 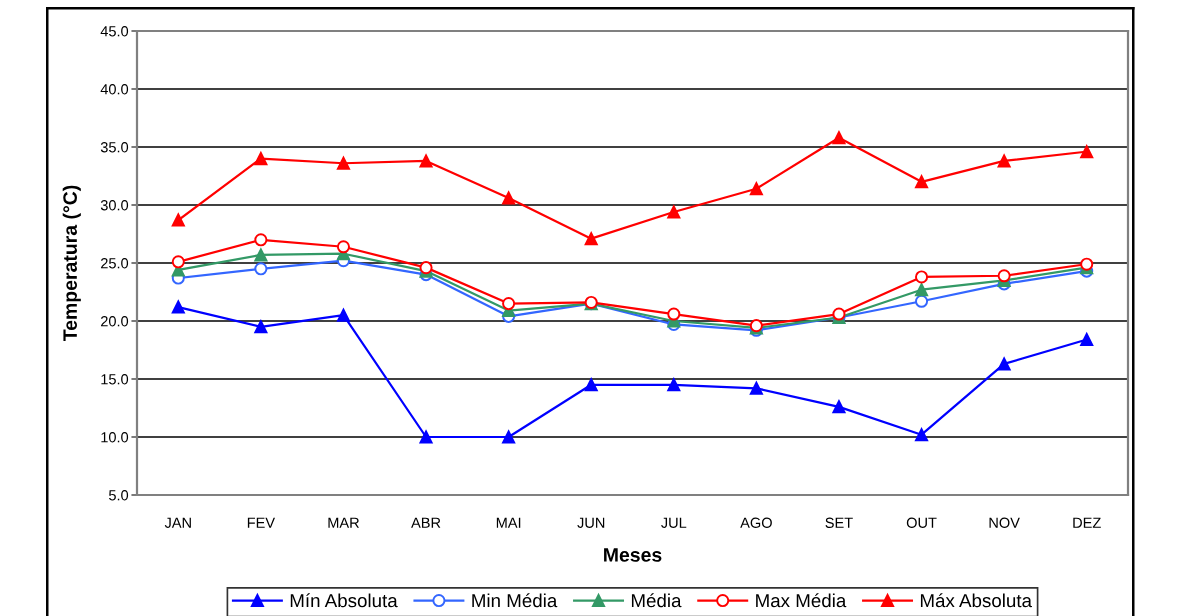 I want to click on y-tick-label: 40.0, so click(x=114, y=89).